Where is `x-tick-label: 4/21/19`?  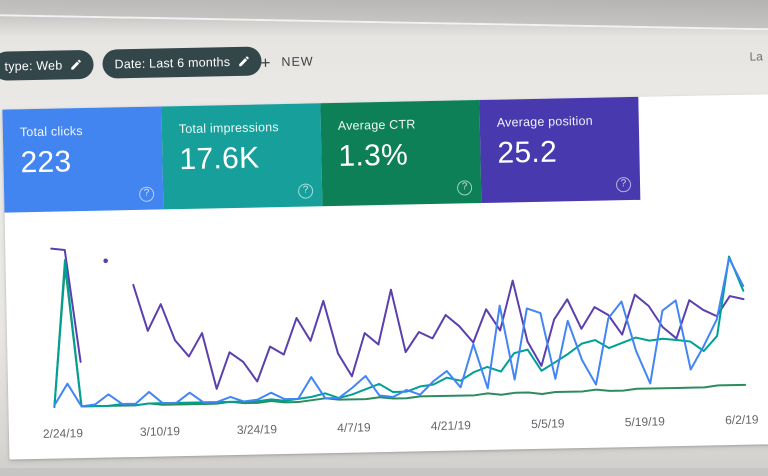
x-tick-label: 4/21/19 is located at coordinates (451, 426).